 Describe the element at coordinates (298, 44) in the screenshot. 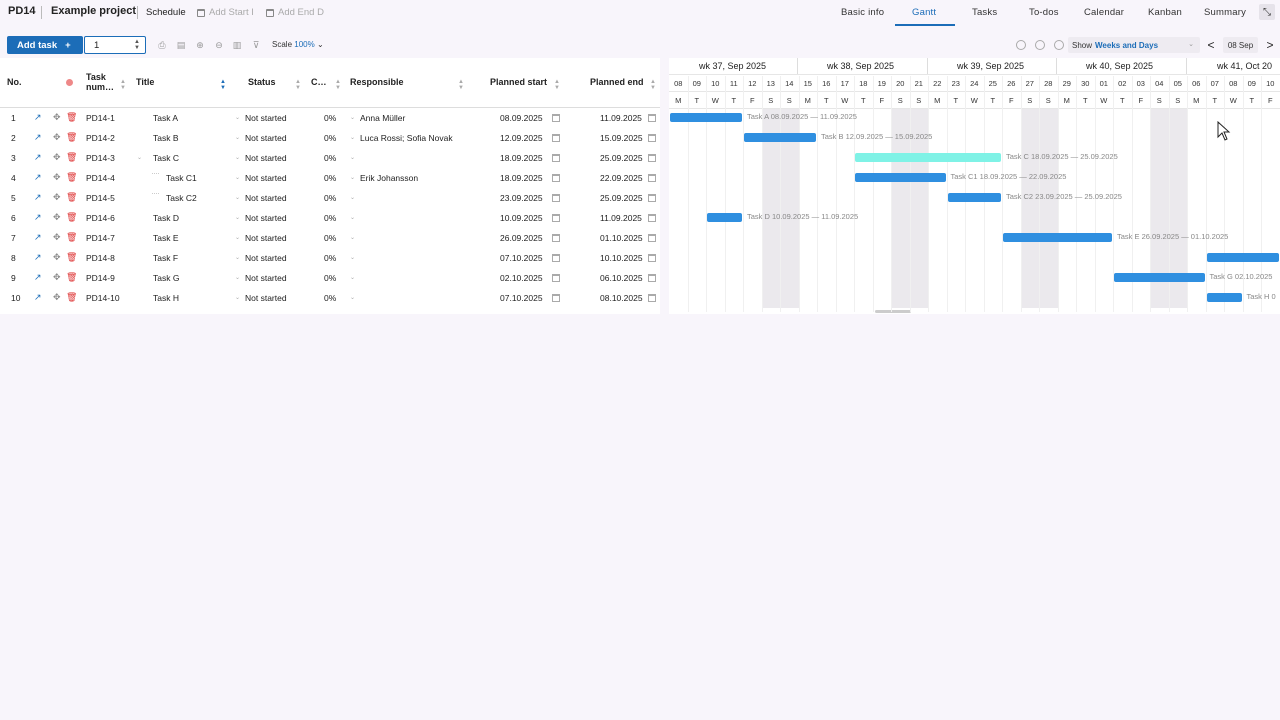

I see `scale-control: Scale 100% ⌄` at that location.